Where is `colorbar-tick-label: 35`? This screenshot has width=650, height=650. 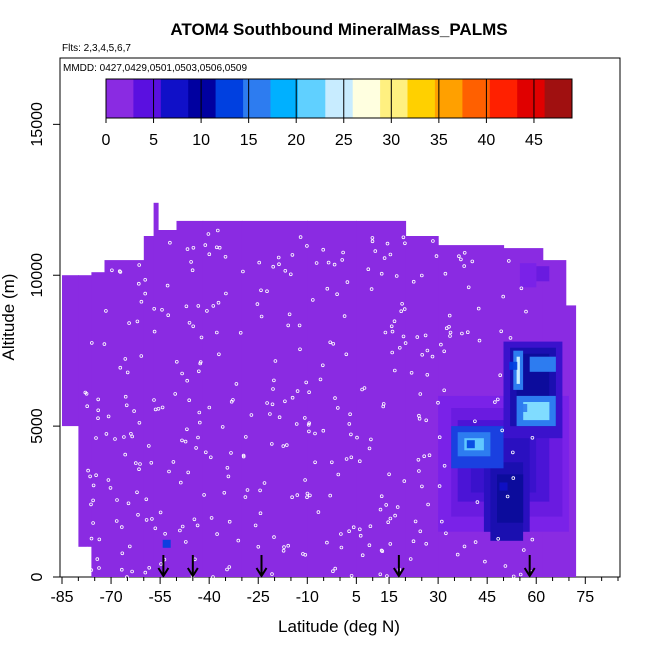 colorbar-tick-label: 35 is located at coordinates (439, 140).